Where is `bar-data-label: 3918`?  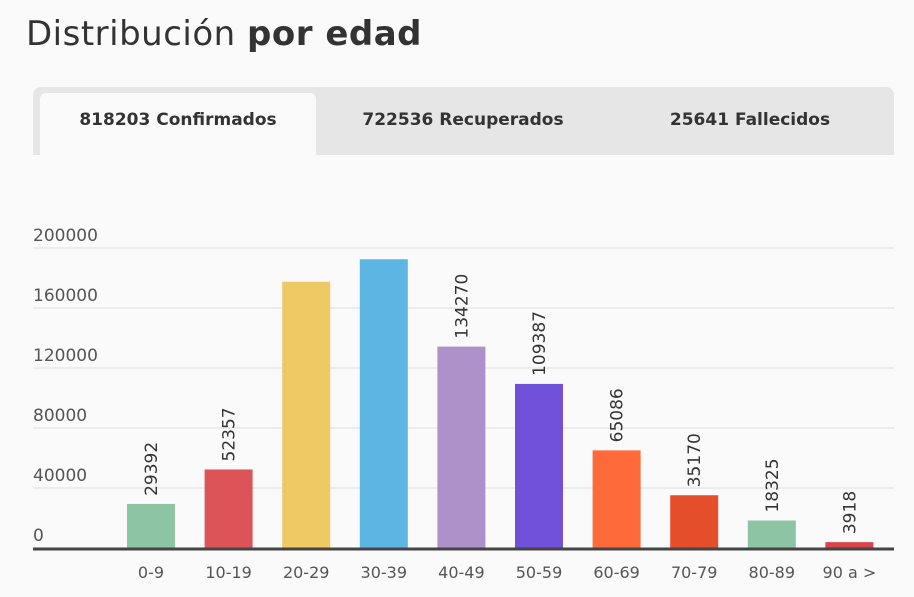 bar-data-label: 3918 is located at coordinates (850, 512).